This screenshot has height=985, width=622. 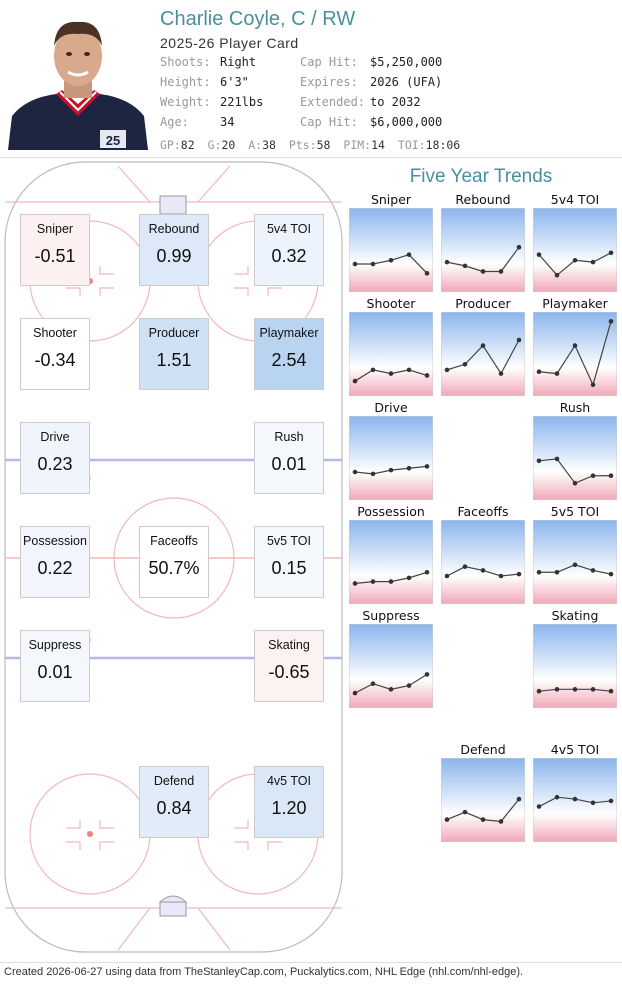 What do you see at coordinates (174, 808) in the screenshot?
I see `tile-value: 0.84` at bounding box center [174, 808].